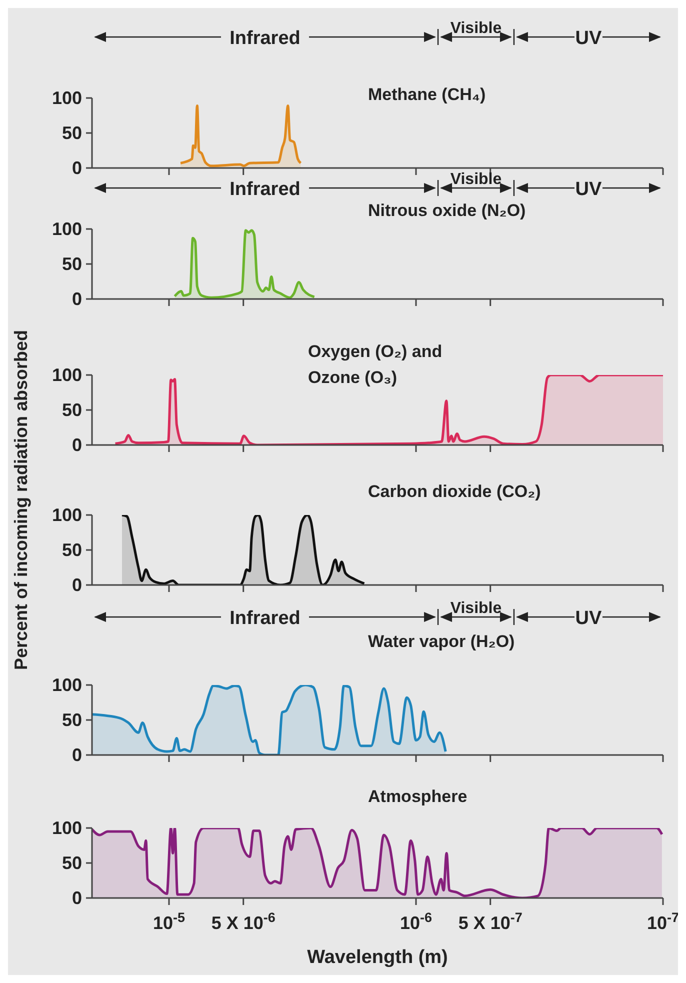 This screenshot has height=983, width=686. Describe the element at coordinates (442, 642) in the screenshot. I see `chart-title: Water vapor (H₂O)` at that location.